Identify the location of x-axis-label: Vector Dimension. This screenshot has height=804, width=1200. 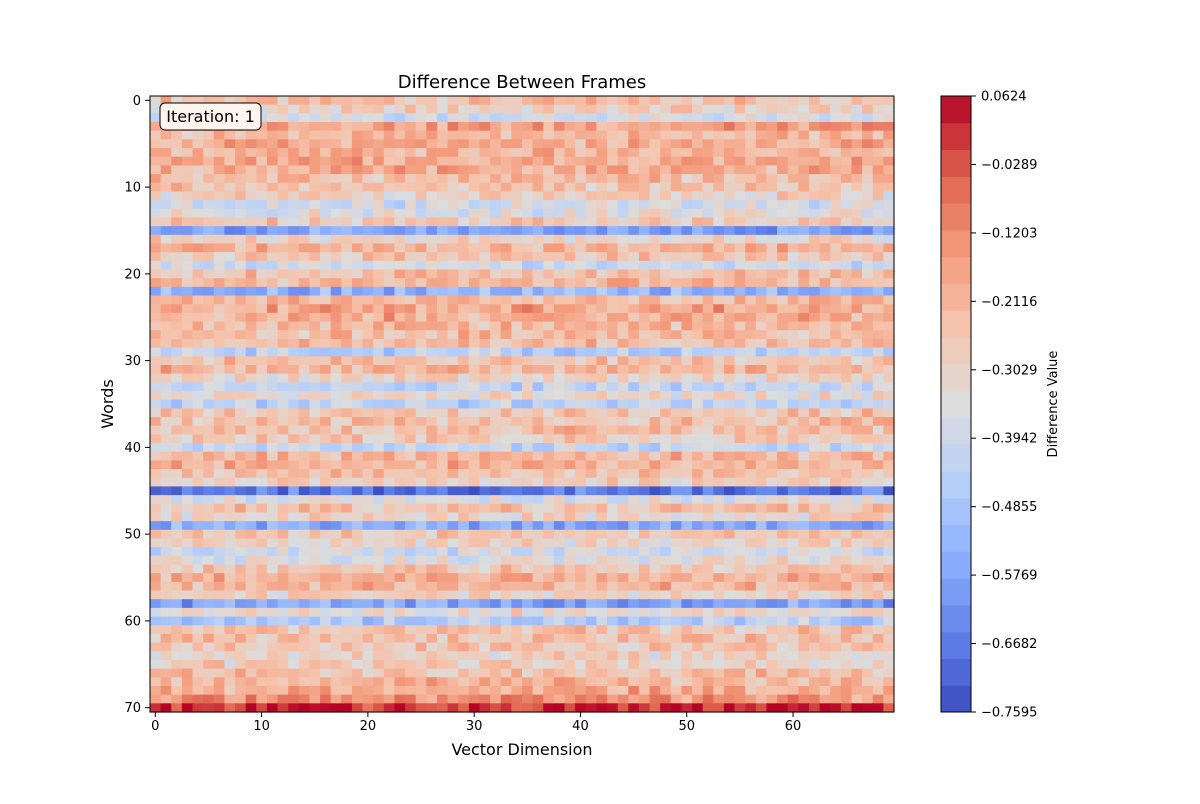
(521, 749).